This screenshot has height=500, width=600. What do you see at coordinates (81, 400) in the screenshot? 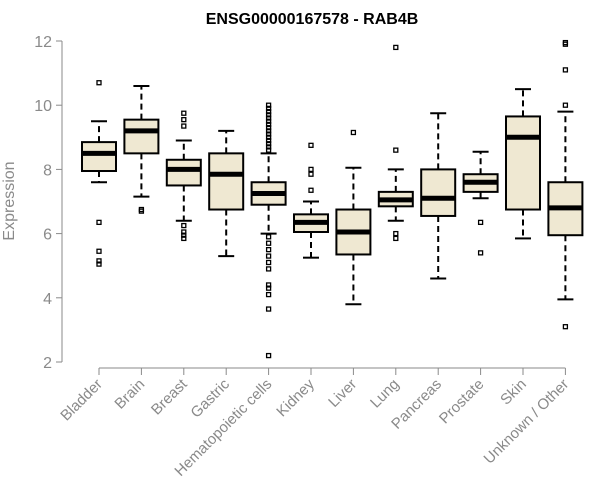
I see `x-tick-label: Bladder` at bounding box center [81, 400].